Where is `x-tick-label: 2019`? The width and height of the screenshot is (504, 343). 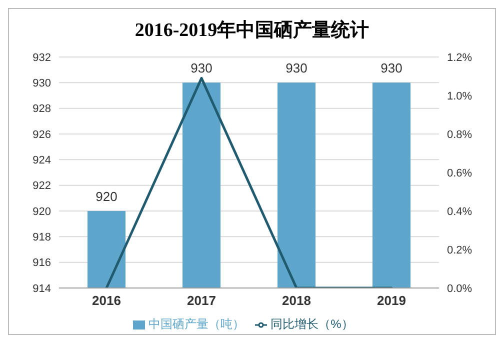 x-tick-label: 2019 is located at coordinates (391, 300).